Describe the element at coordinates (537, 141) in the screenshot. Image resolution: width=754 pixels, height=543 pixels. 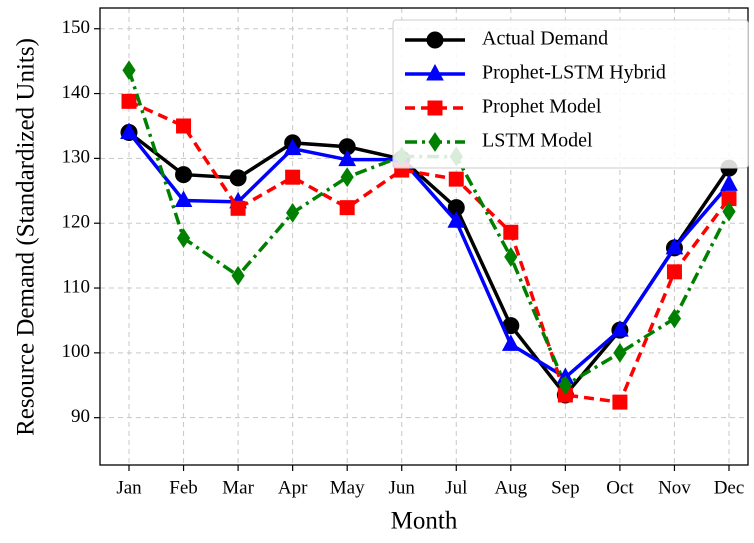
I see `legend-label: LSTM Model` at that location.